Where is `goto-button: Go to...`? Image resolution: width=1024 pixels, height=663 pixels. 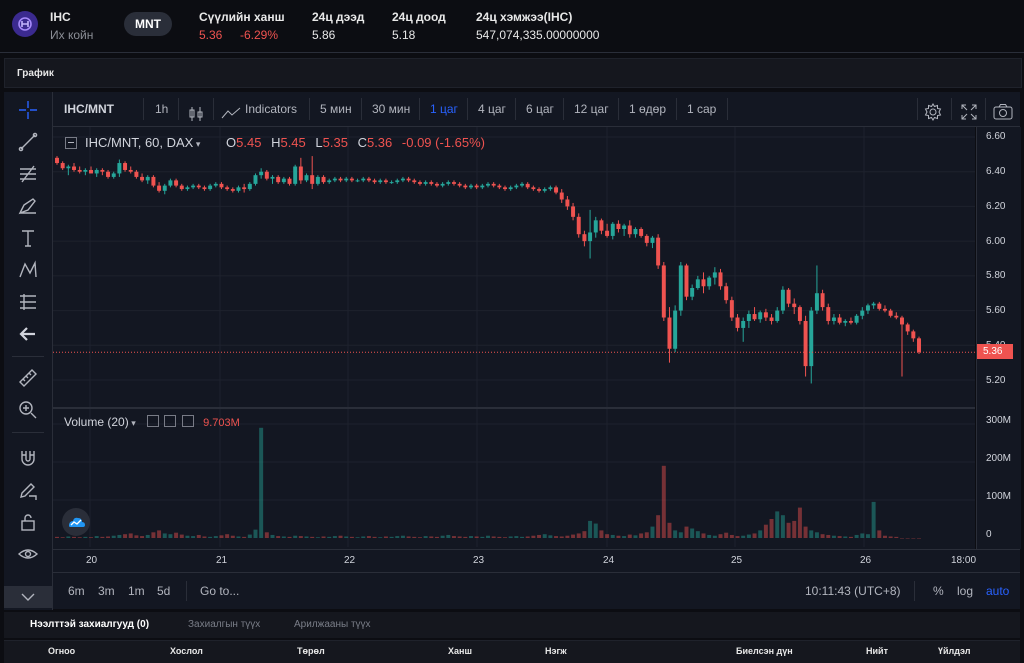
goto-button: Go to... is located at coordinates (220, 591).